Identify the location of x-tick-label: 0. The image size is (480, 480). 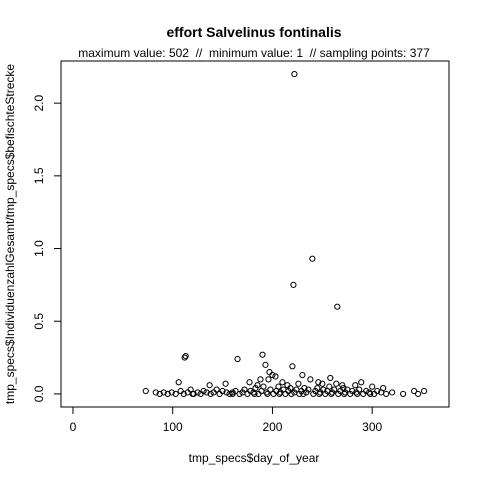
(73, 427).